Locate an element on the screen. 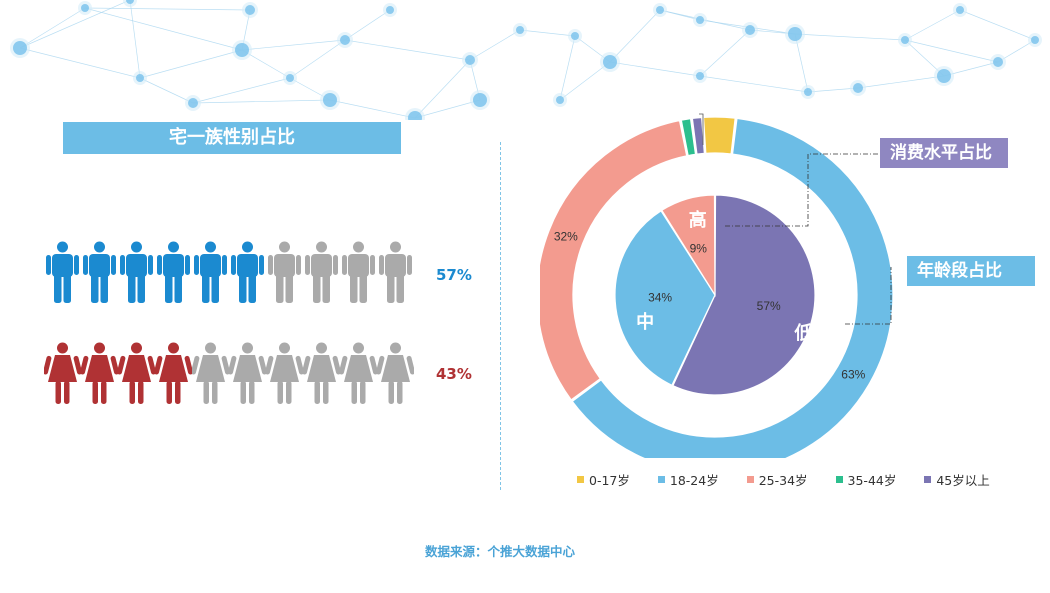  legend-label: 25-34岁 is located at coordinates (783, 480).